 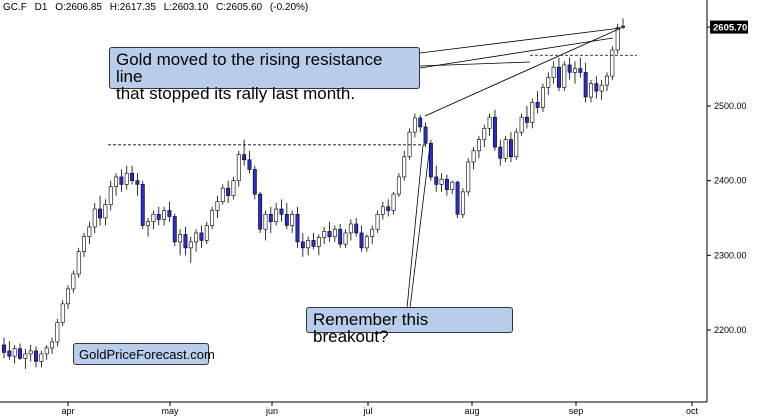 I want to click on symbol: GC.F, so click(x=15, y=7).